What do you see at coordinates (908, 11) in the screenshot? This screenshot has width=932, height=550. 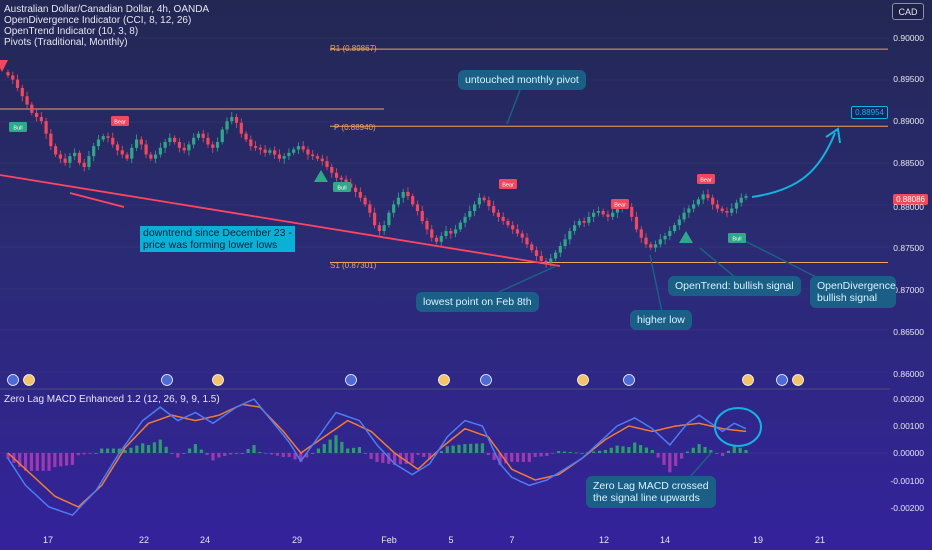 I see `currency-badge: CAD` at bounding box center [908, 11].